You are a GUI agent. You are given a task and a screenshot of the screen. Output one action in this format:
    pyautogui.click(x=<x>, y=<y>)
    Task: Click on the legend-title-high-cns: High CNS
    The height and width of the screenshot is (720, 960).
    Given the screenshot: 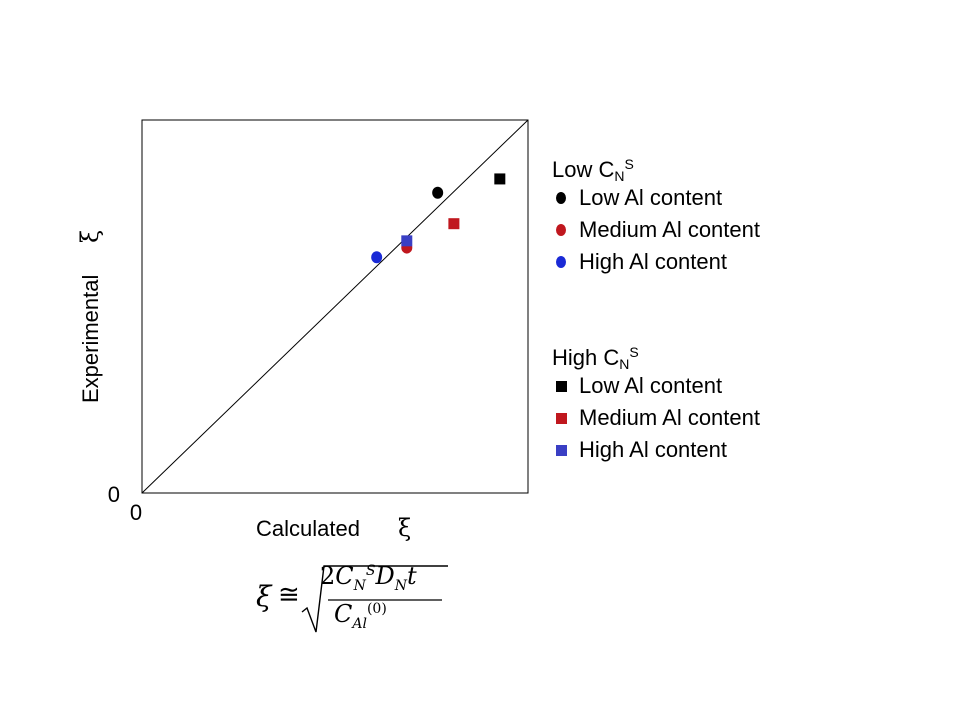 What is the action you would take?
    pyautogui.click(x=595, y=358)
    